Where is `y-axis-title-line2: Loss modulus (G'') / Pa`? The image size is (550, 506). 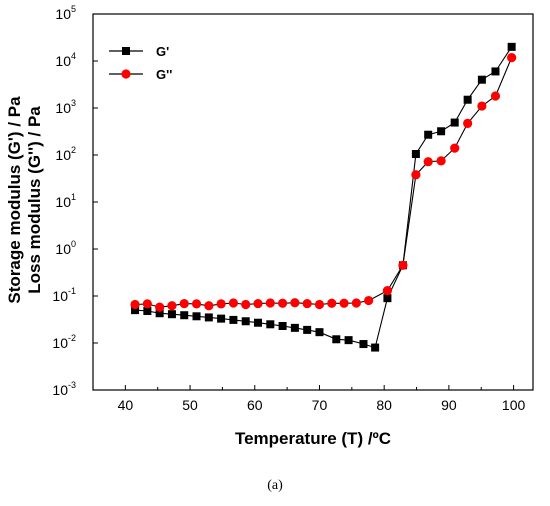 y-axis-title-line2: Loss modulus (G'') / Pa is located at coordinates (34, 200).